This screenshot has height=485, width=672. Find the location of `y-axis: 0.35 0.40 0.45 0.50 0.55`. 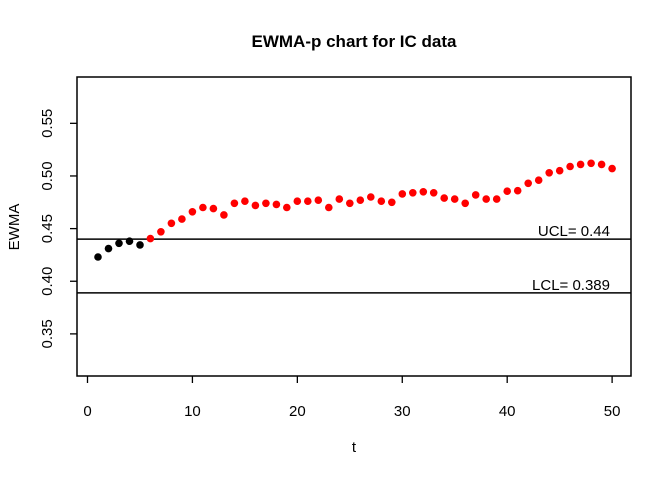

y-axis: 0.35 0.40 0.45 0.50 0.55 is located at coordinates (58, 228).